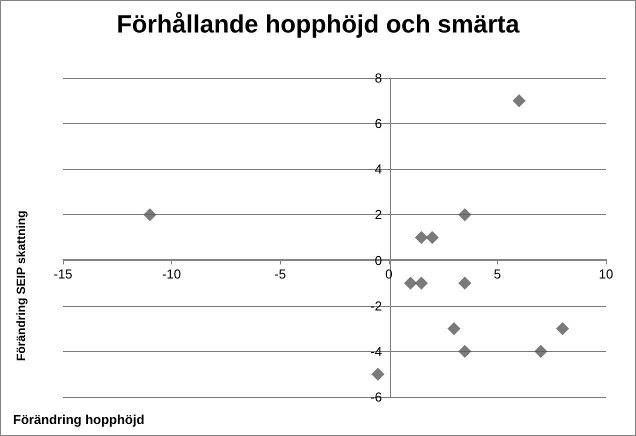 This screenshot has width=636, height=436. What do you see at coordinates (388, 274) in the screenshot?
I see `x-tick-label: 0` at bounding box center [388, 274].